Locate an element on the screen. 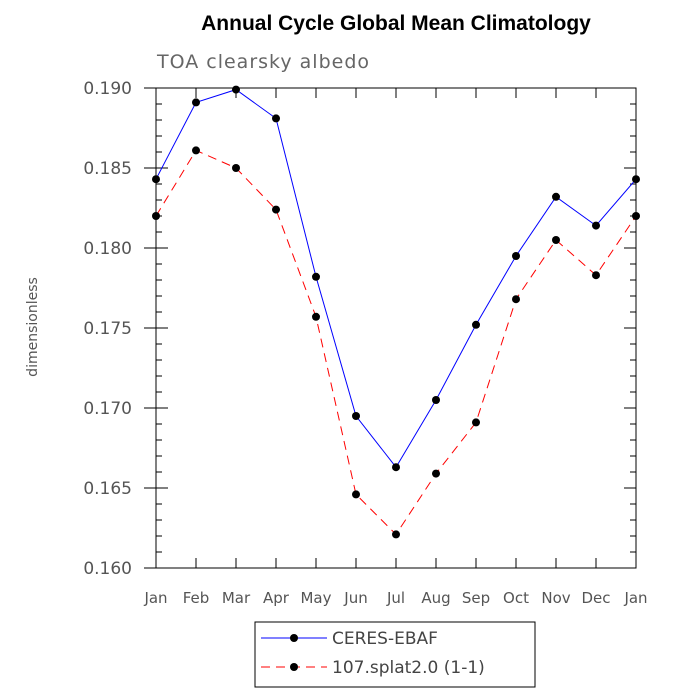 The height and width of the screenshot is (700, 700). x-tick-label: Dec is located at coordinates (595, 598).